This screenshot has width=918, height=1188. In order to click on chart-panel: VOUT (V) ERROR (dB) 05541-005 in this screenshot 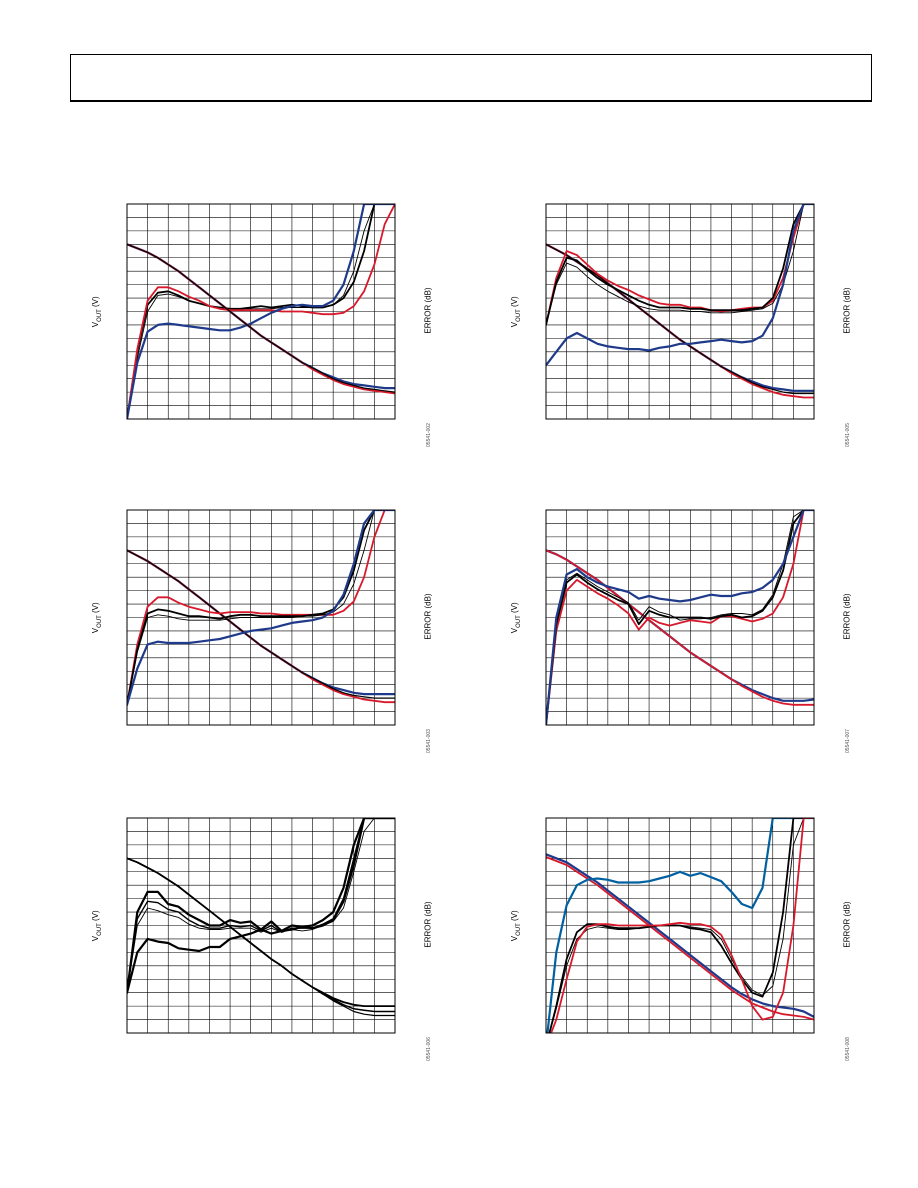, I will do `click(677, 327)`.